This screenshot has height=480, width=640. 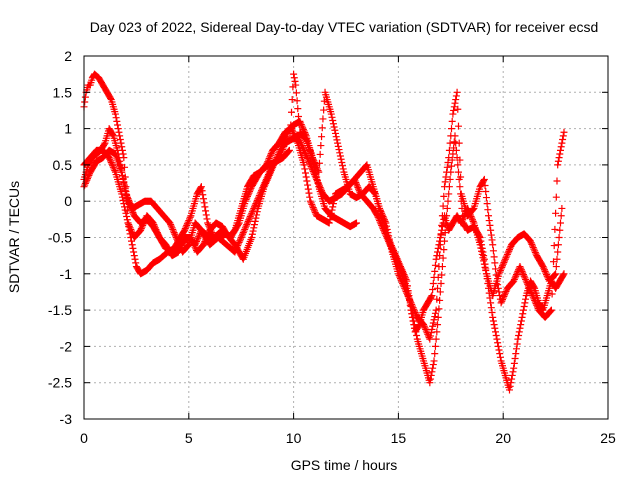 What do you see at coordinates (14, 237) in the screenshot?
I see `y-axis-label: SDTVAR / TECUs` at bounding box center [14, 237].